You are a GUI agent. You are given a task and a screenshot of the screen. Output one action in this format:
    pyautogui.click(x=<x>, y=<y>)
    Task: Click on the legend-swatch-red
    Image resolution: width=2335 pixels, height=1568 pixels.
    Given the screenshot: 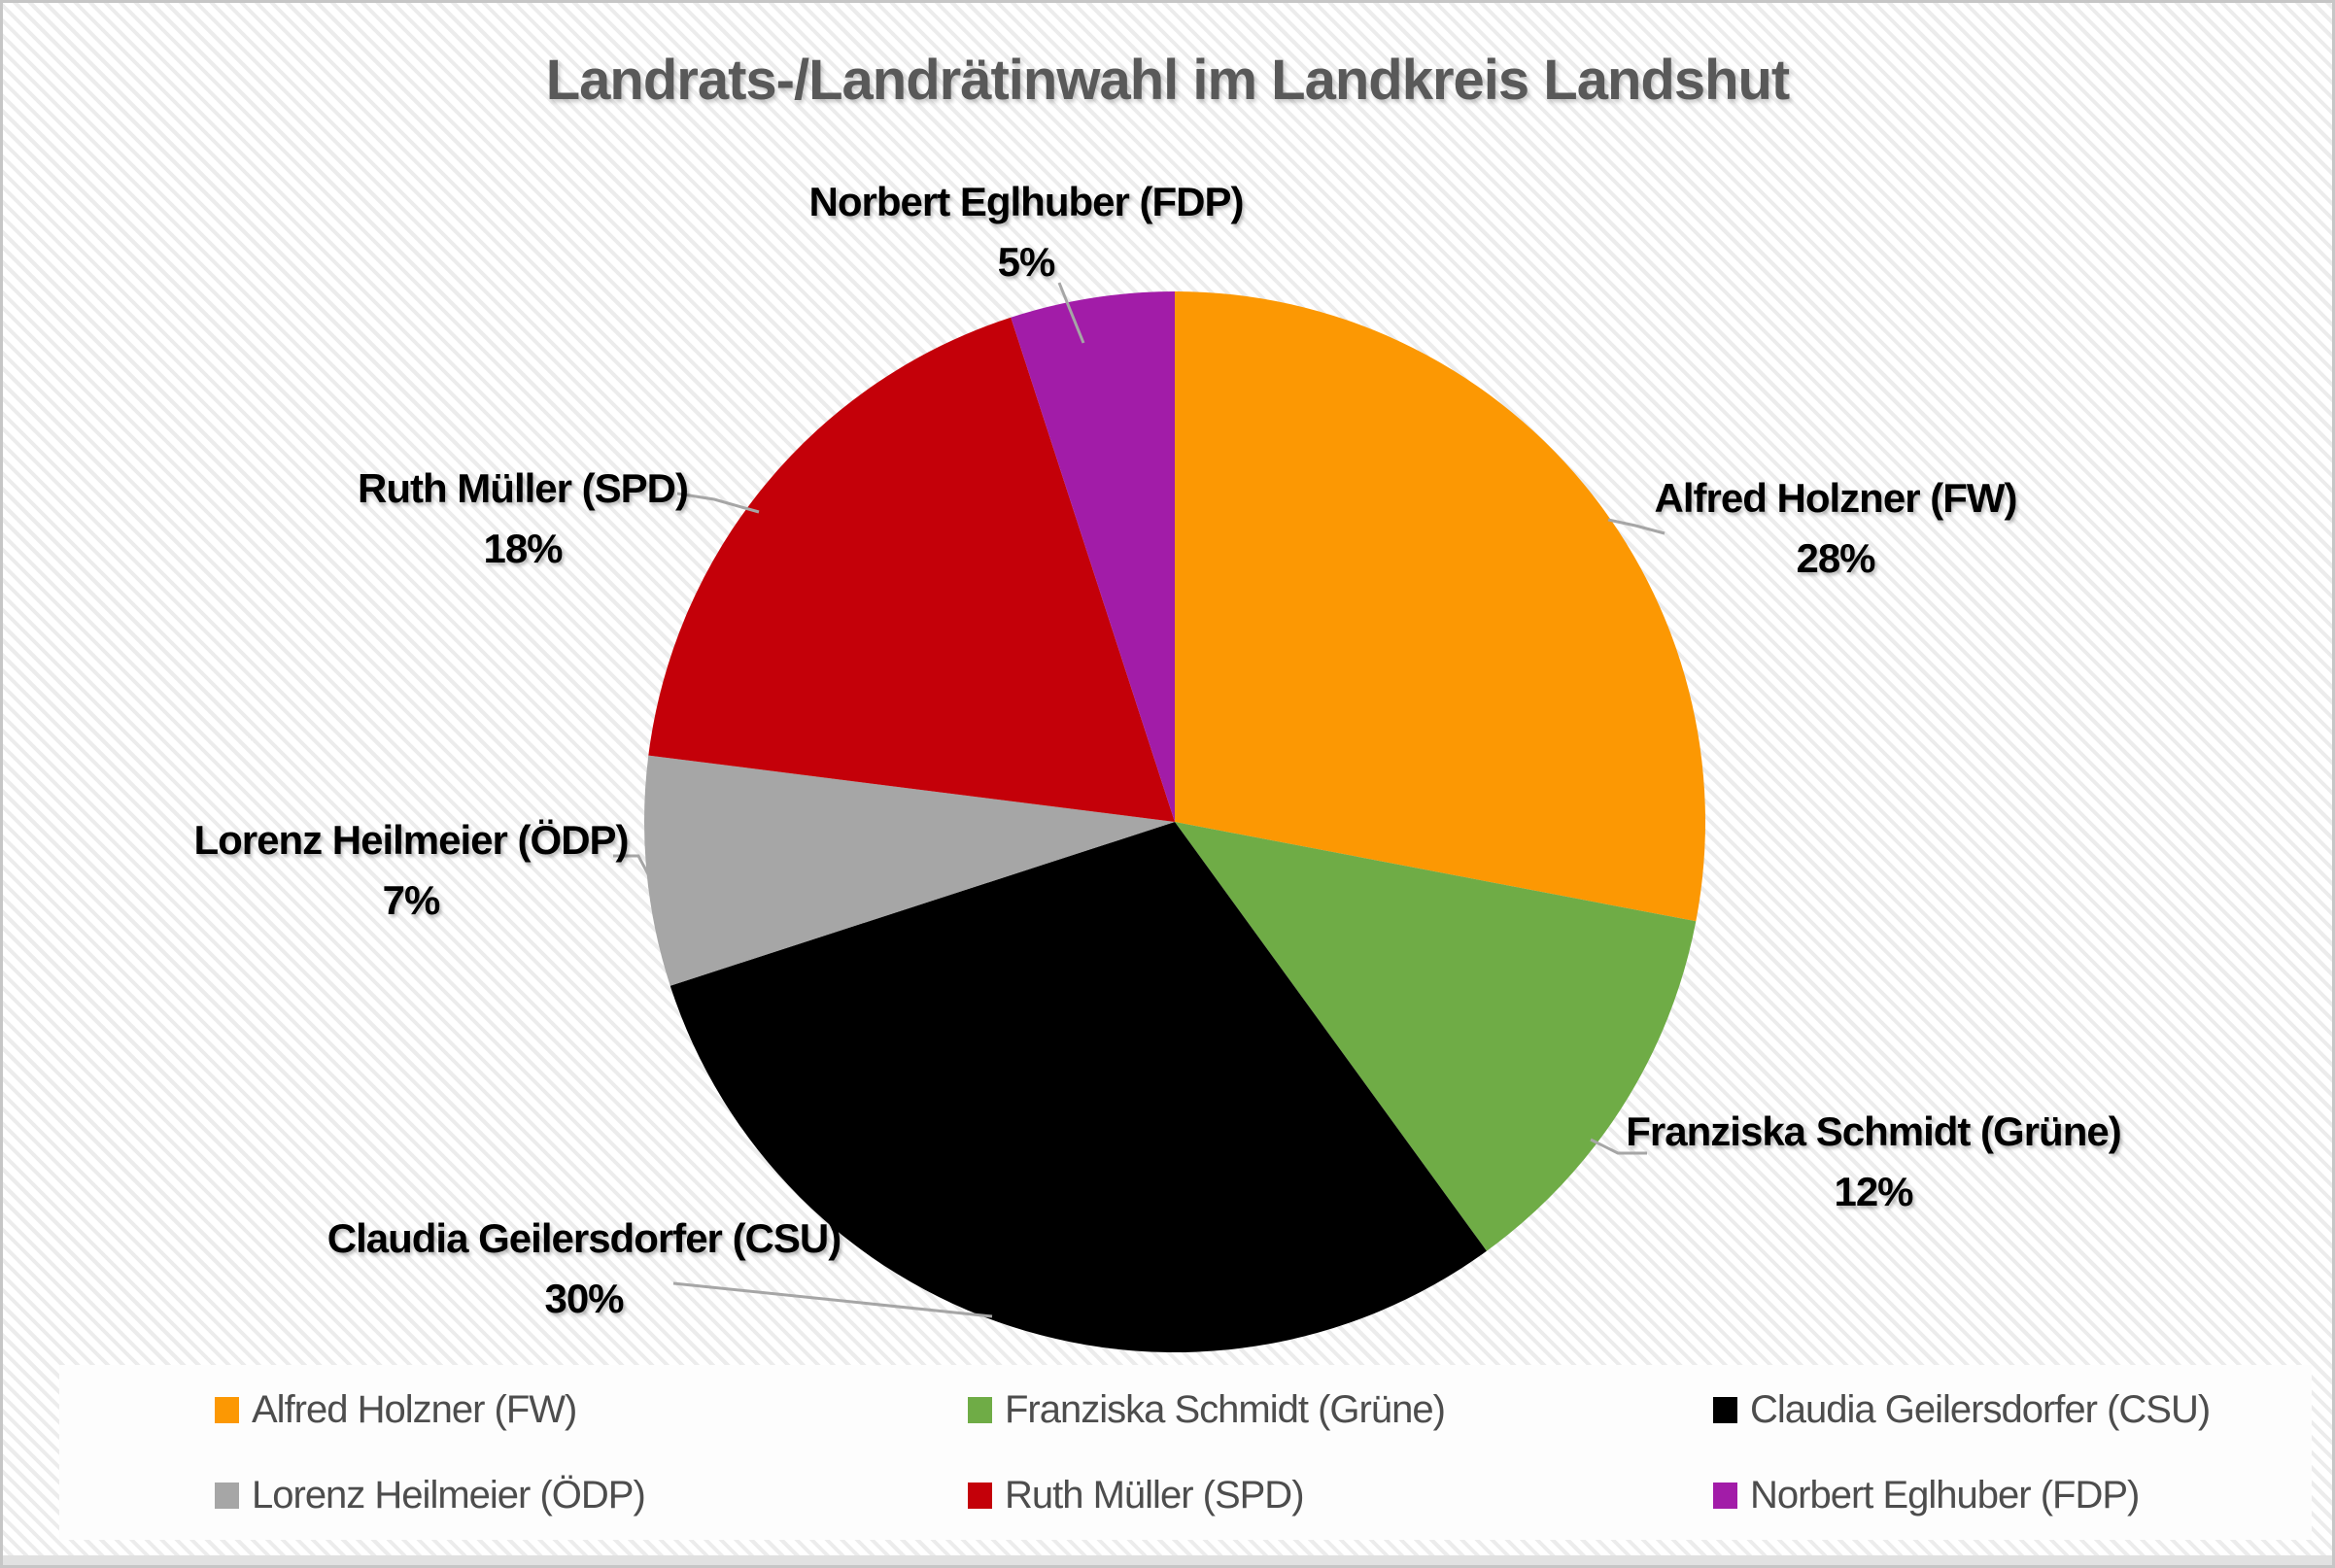 What is the action you would take?
    pyautogui.click(x=980, y=1495)
    